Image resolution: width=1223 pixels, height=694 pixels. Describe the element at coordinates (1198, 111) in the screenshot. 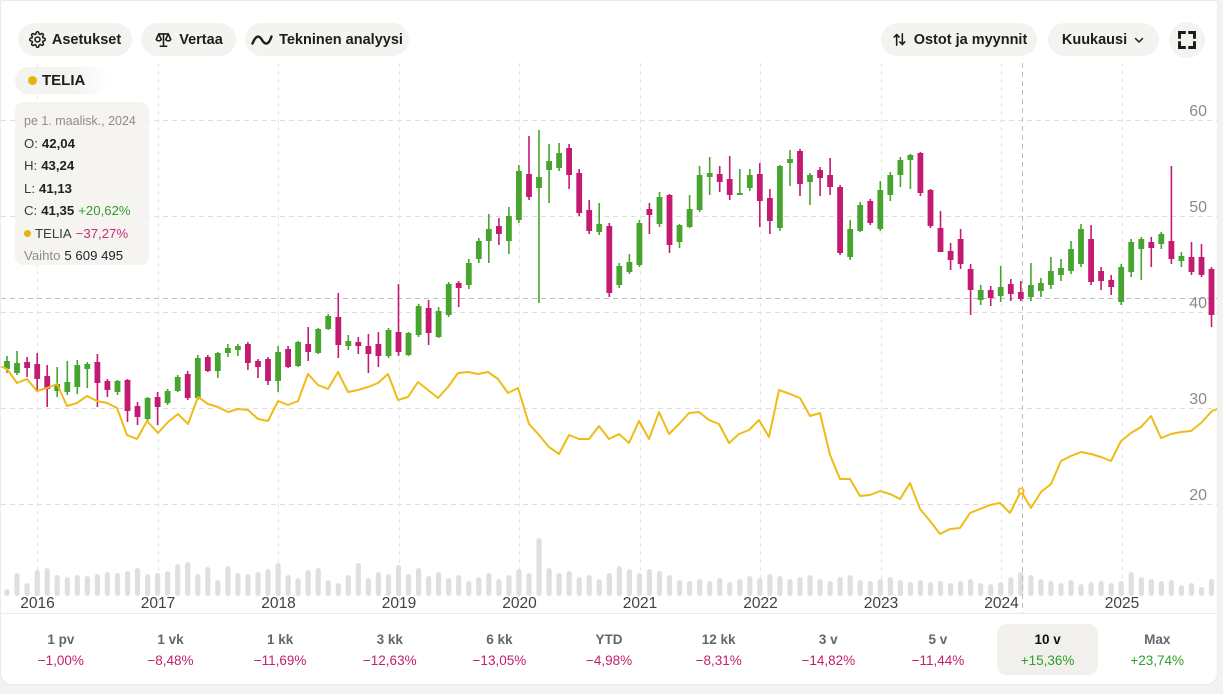

I see `svg-text: 60` at that location.